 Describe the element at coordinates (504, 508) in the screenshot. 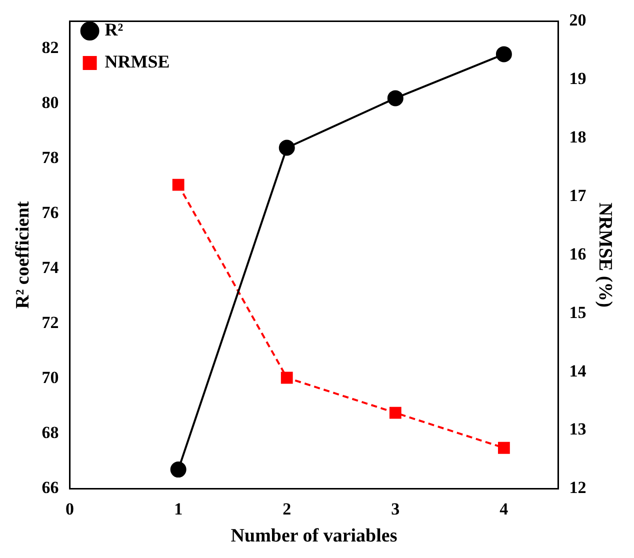

I see `x-tick-label: 4` at that location.